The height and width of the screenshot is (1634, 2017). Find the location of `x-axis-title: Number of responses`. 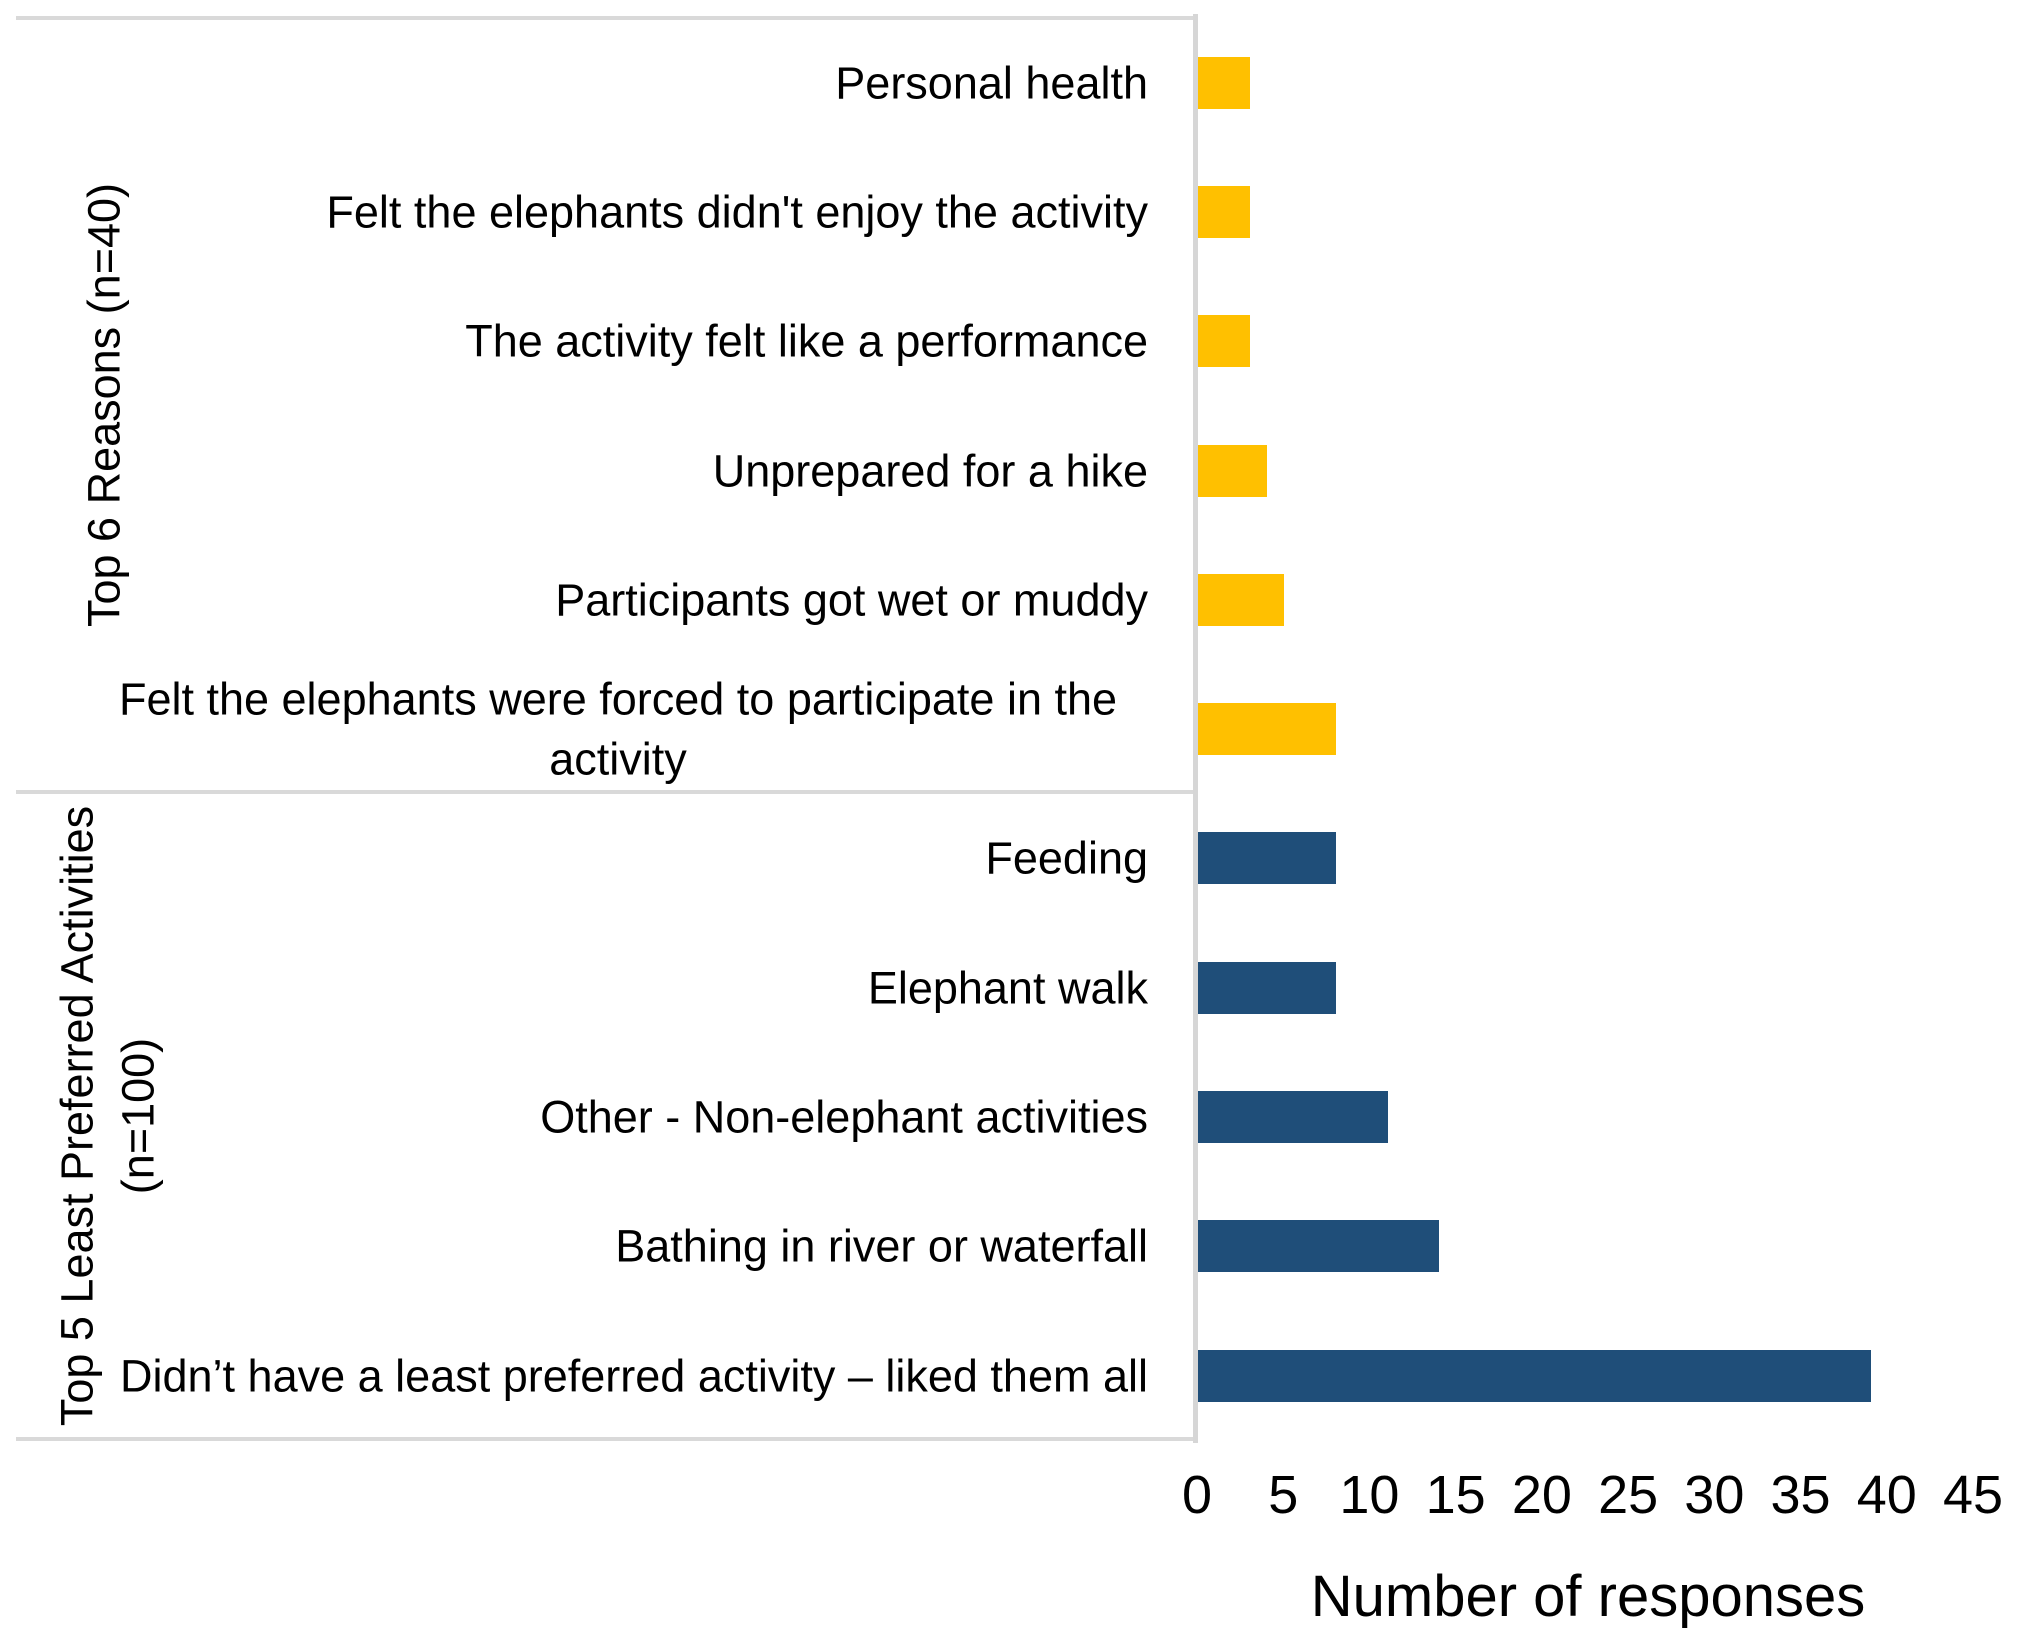

x-axis-title: Number of responses is located at coordinates (1588, 1596).